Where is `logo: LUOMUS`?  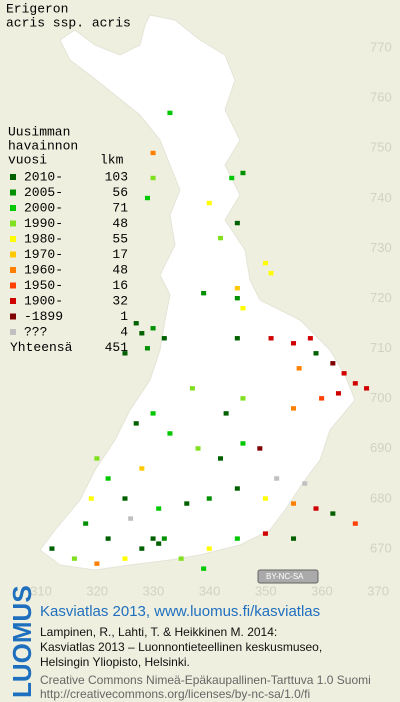 logo: LUOMUS is located at coordinates (22, 641).